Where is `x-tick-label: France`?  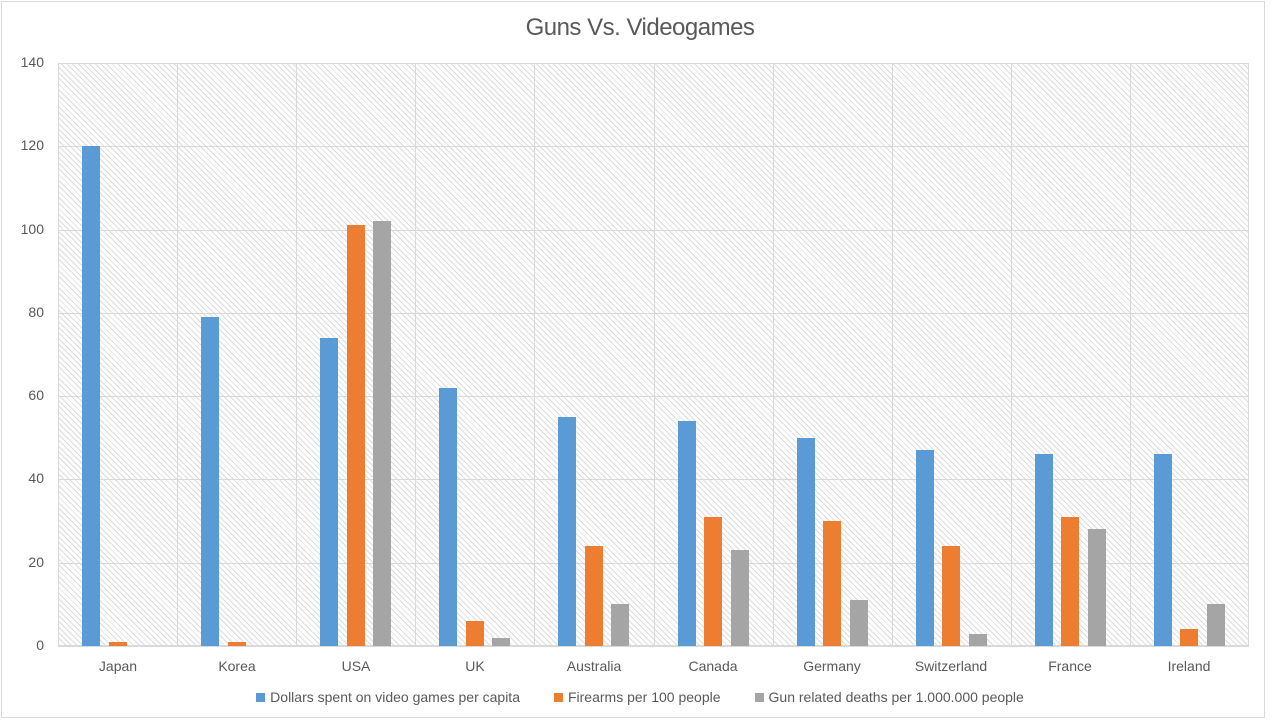
x-tick-label: France is located at coordinates (1070, 666).